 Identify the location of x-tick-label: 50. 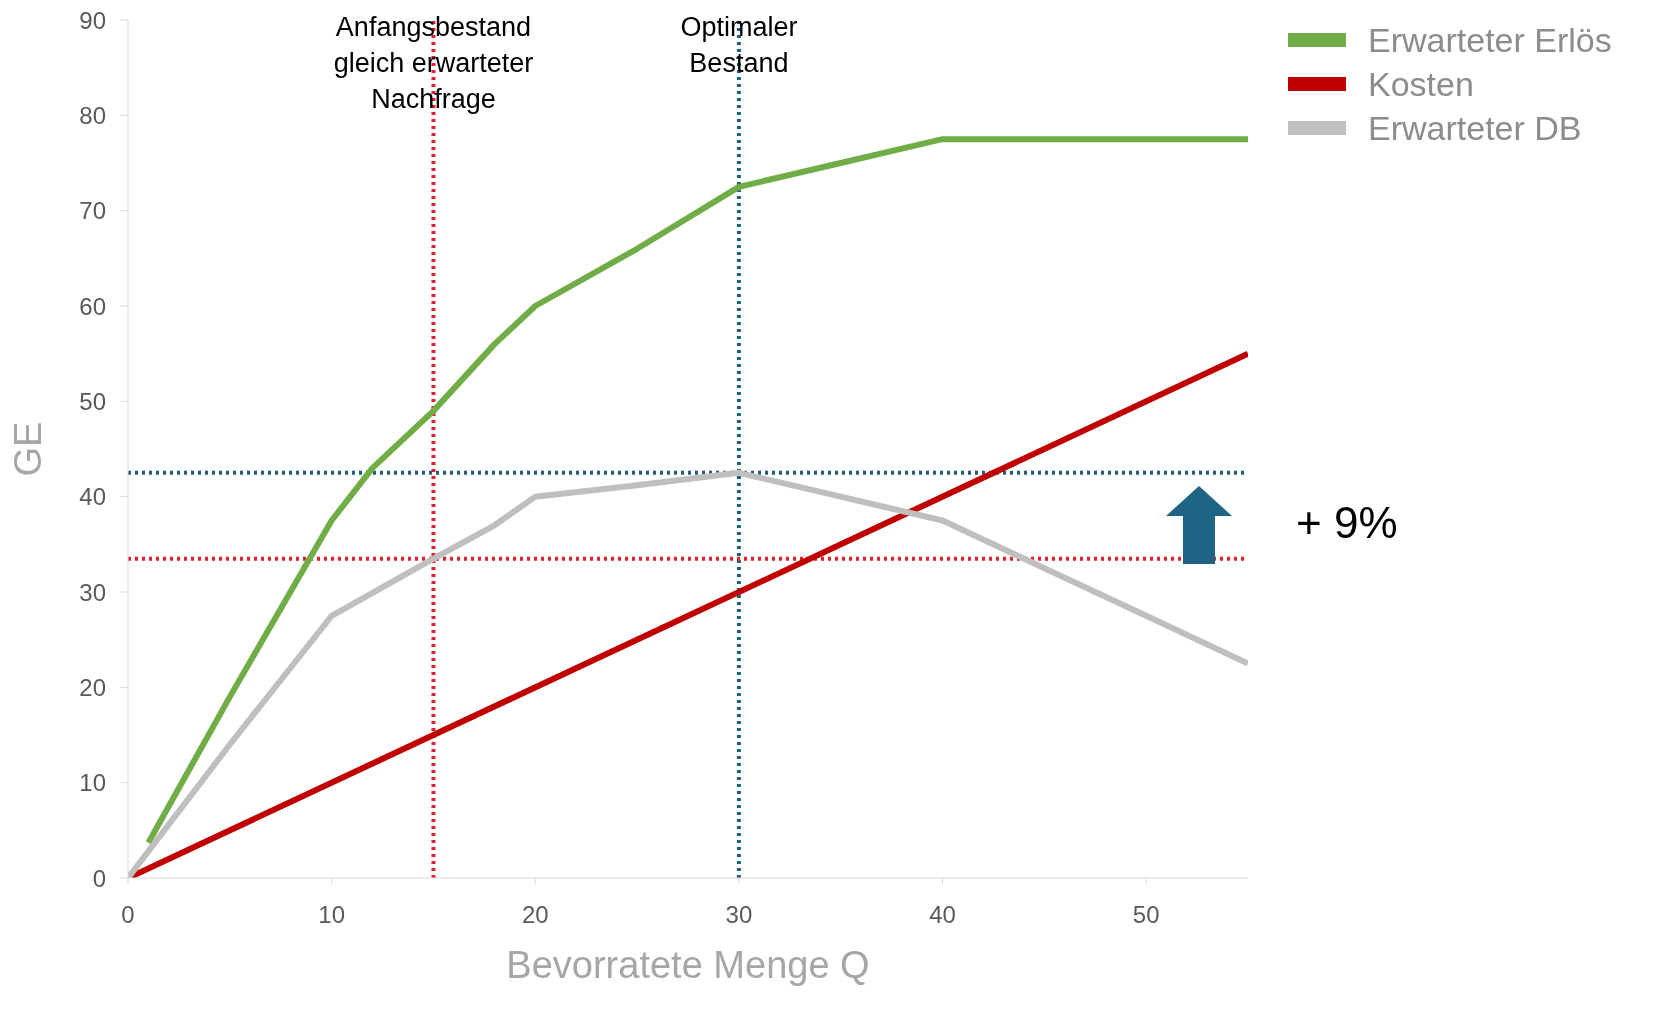
(1146, 915).